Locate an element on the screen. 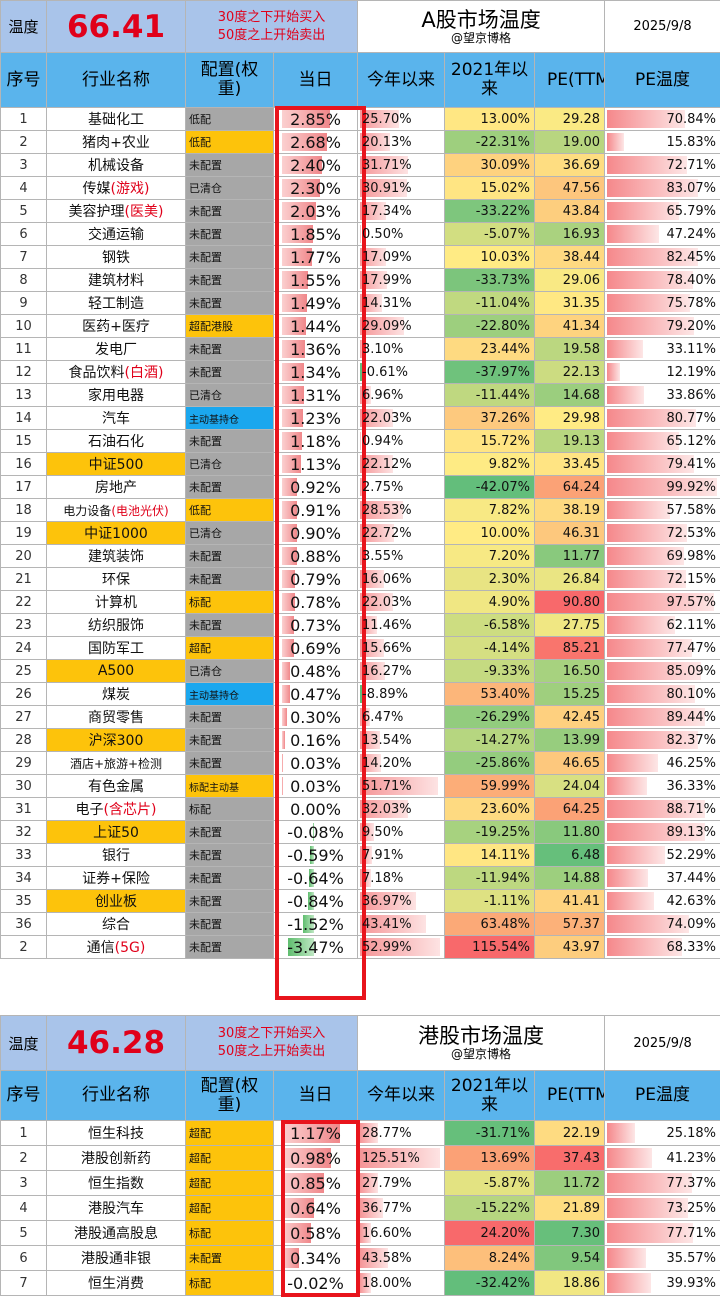 This screenshot has height=1297, width=720. row-index: 29 is located at coordinates (23, 763).